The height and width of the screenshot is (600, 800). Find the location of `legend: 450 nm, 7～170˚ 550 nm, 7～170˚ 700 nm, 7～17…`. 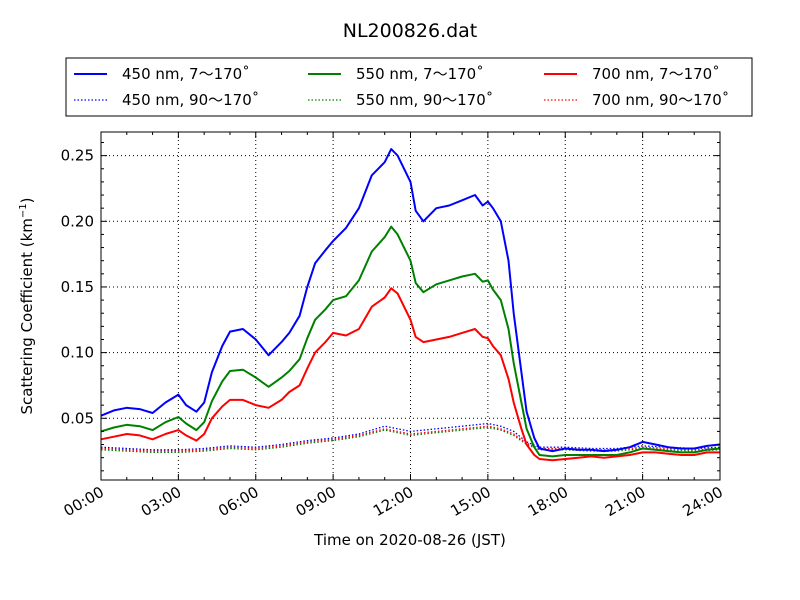

legend: 450 nm, 7～170˚ 550 nm, 7～170˚ 700 nm, 7～17… is located at coordinates (409, 87).